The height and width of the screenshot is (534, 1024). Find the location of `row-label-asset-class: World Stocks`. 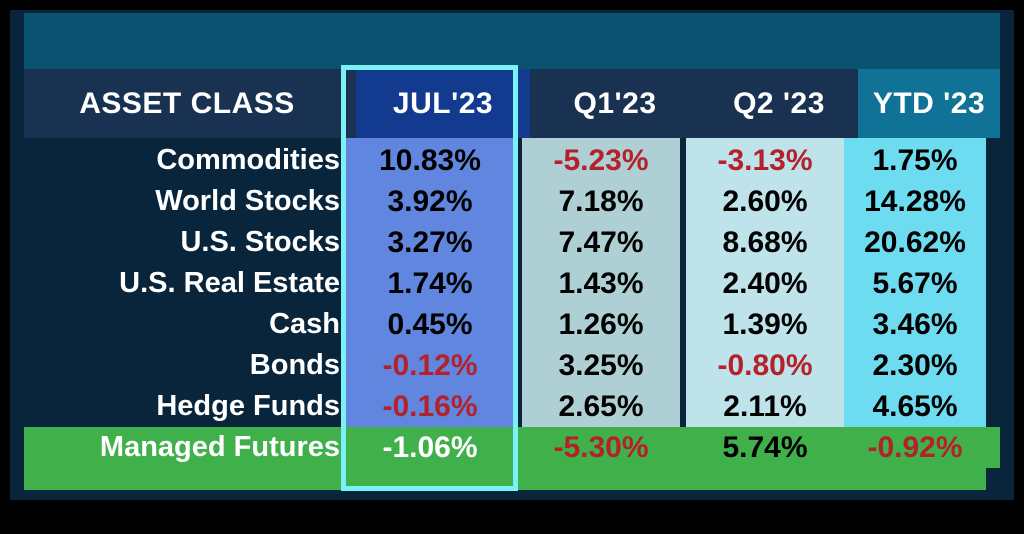

row-label-asset-class: World Stocks is located at coordinates (247, 201).